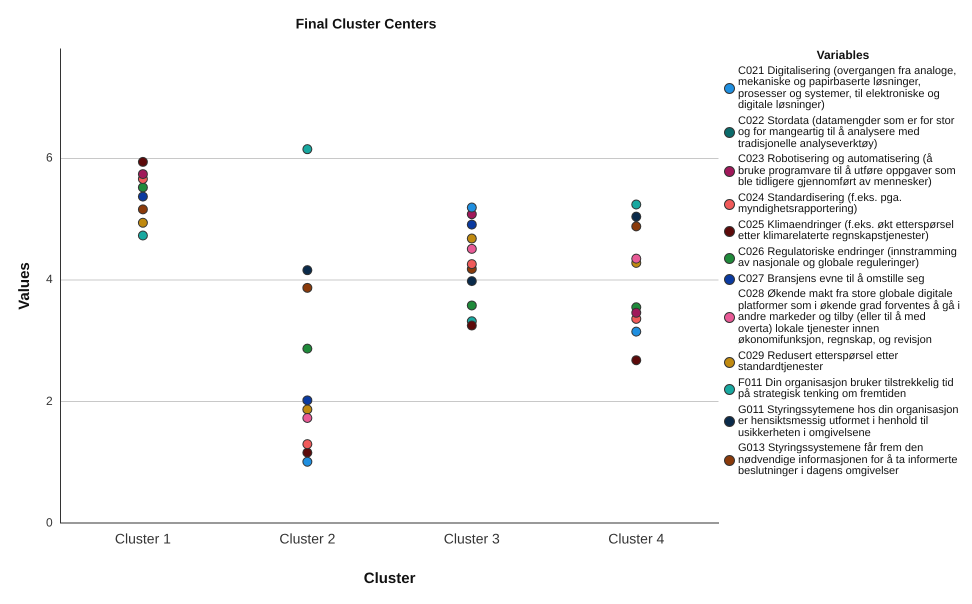  Describe the element at coordinates (636, 538) in the screenshot. I see `x-tick-label: Cluster 4` at that location.